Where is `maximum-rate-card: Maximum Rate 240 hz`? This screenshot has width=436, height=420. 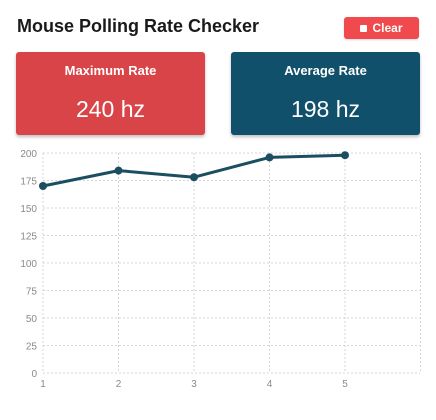
maximum-rate-card: Maximum Rate 240 hz is located at coordinates (110, 93).